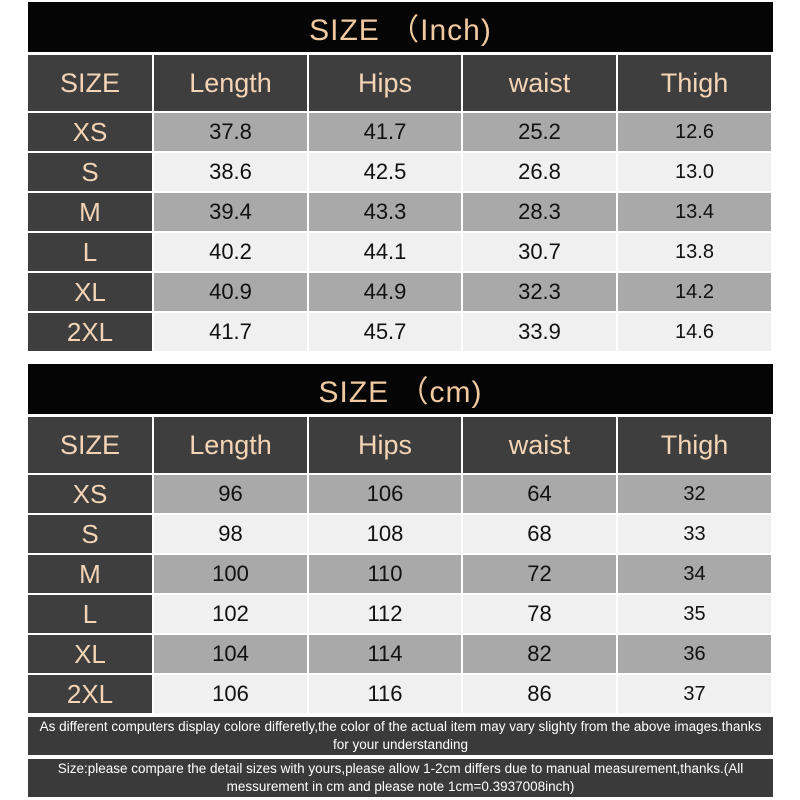 The height and width of the screenshot is (800, 800). Describe the element at coordinates (539, 654) in the screenshot. I see `cm-cell-waist: 82` at that location.